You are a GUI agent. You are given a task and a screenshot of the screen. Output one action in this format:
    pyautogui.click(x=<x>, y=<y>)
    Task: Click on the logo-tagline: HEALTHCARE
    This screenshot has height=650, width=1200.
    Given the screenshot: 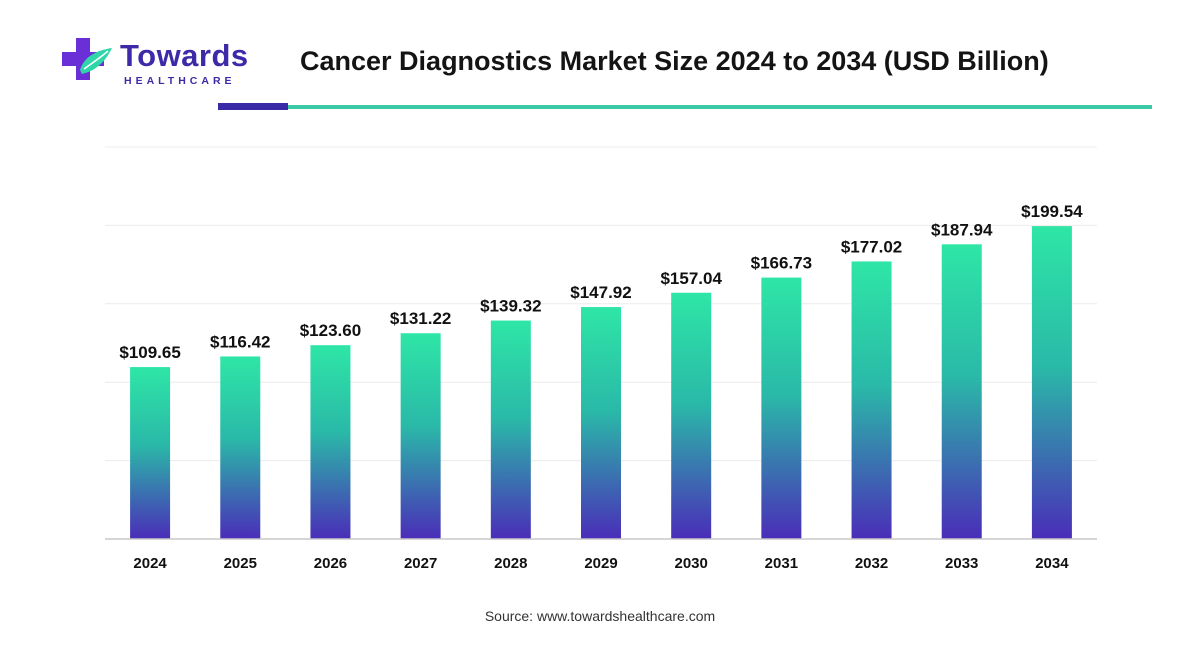 What is the action you would take?
    pyautogui.click(x=180, y=81)
    